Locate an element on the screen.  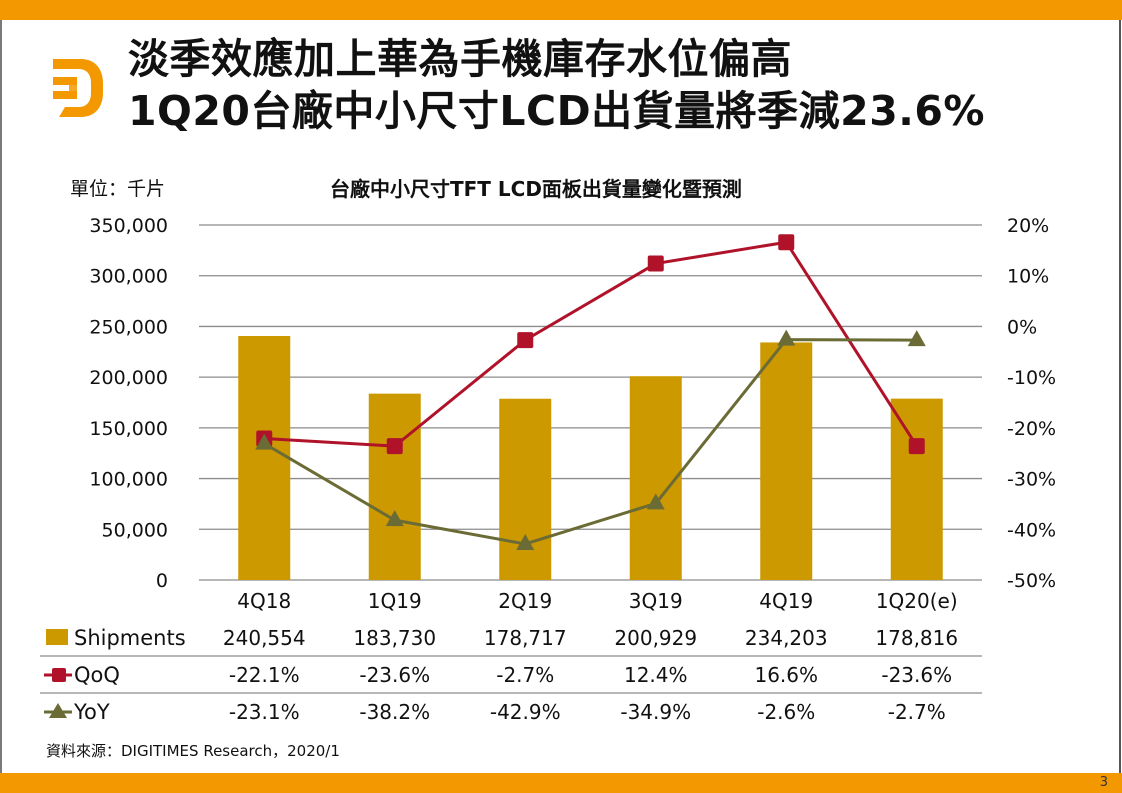
y-left-tick-label: 50,000 is located at coordinates (135, 530).